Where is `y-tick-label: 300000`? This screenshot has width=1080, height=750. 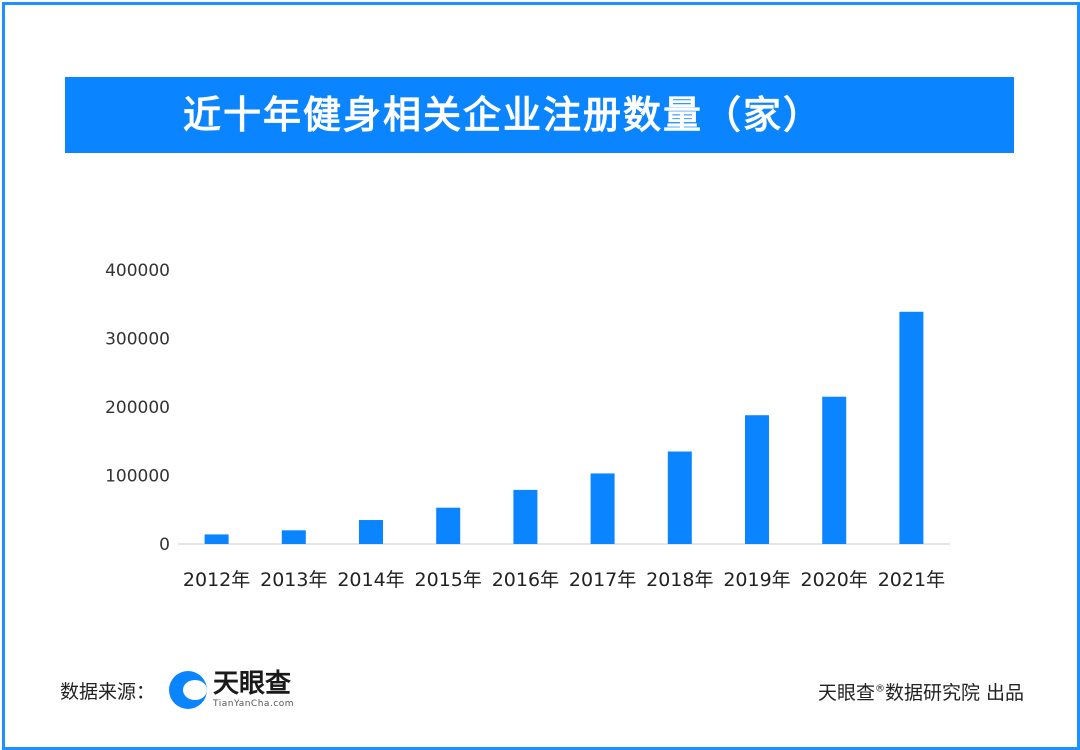
y-tick-label: 300000 is located at coordinates (137, 340).